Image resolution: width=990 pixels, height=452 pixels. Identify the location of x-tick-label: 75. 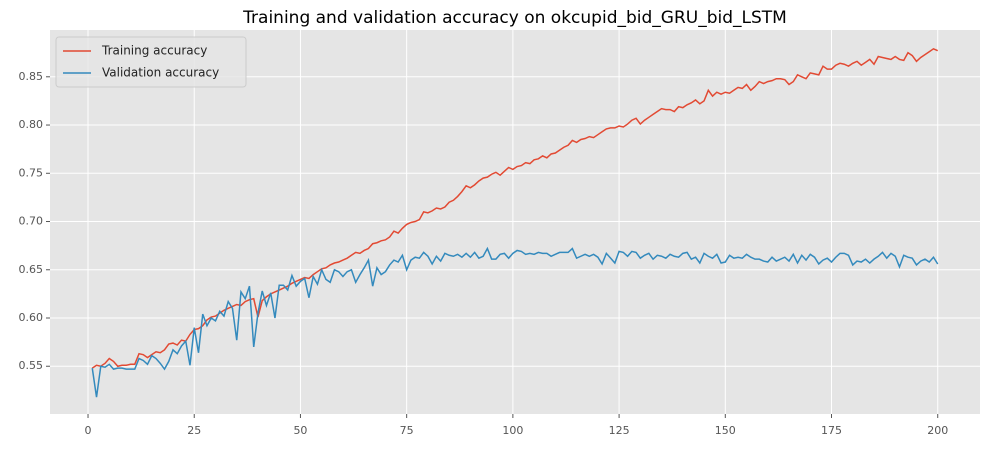
(407, 430).